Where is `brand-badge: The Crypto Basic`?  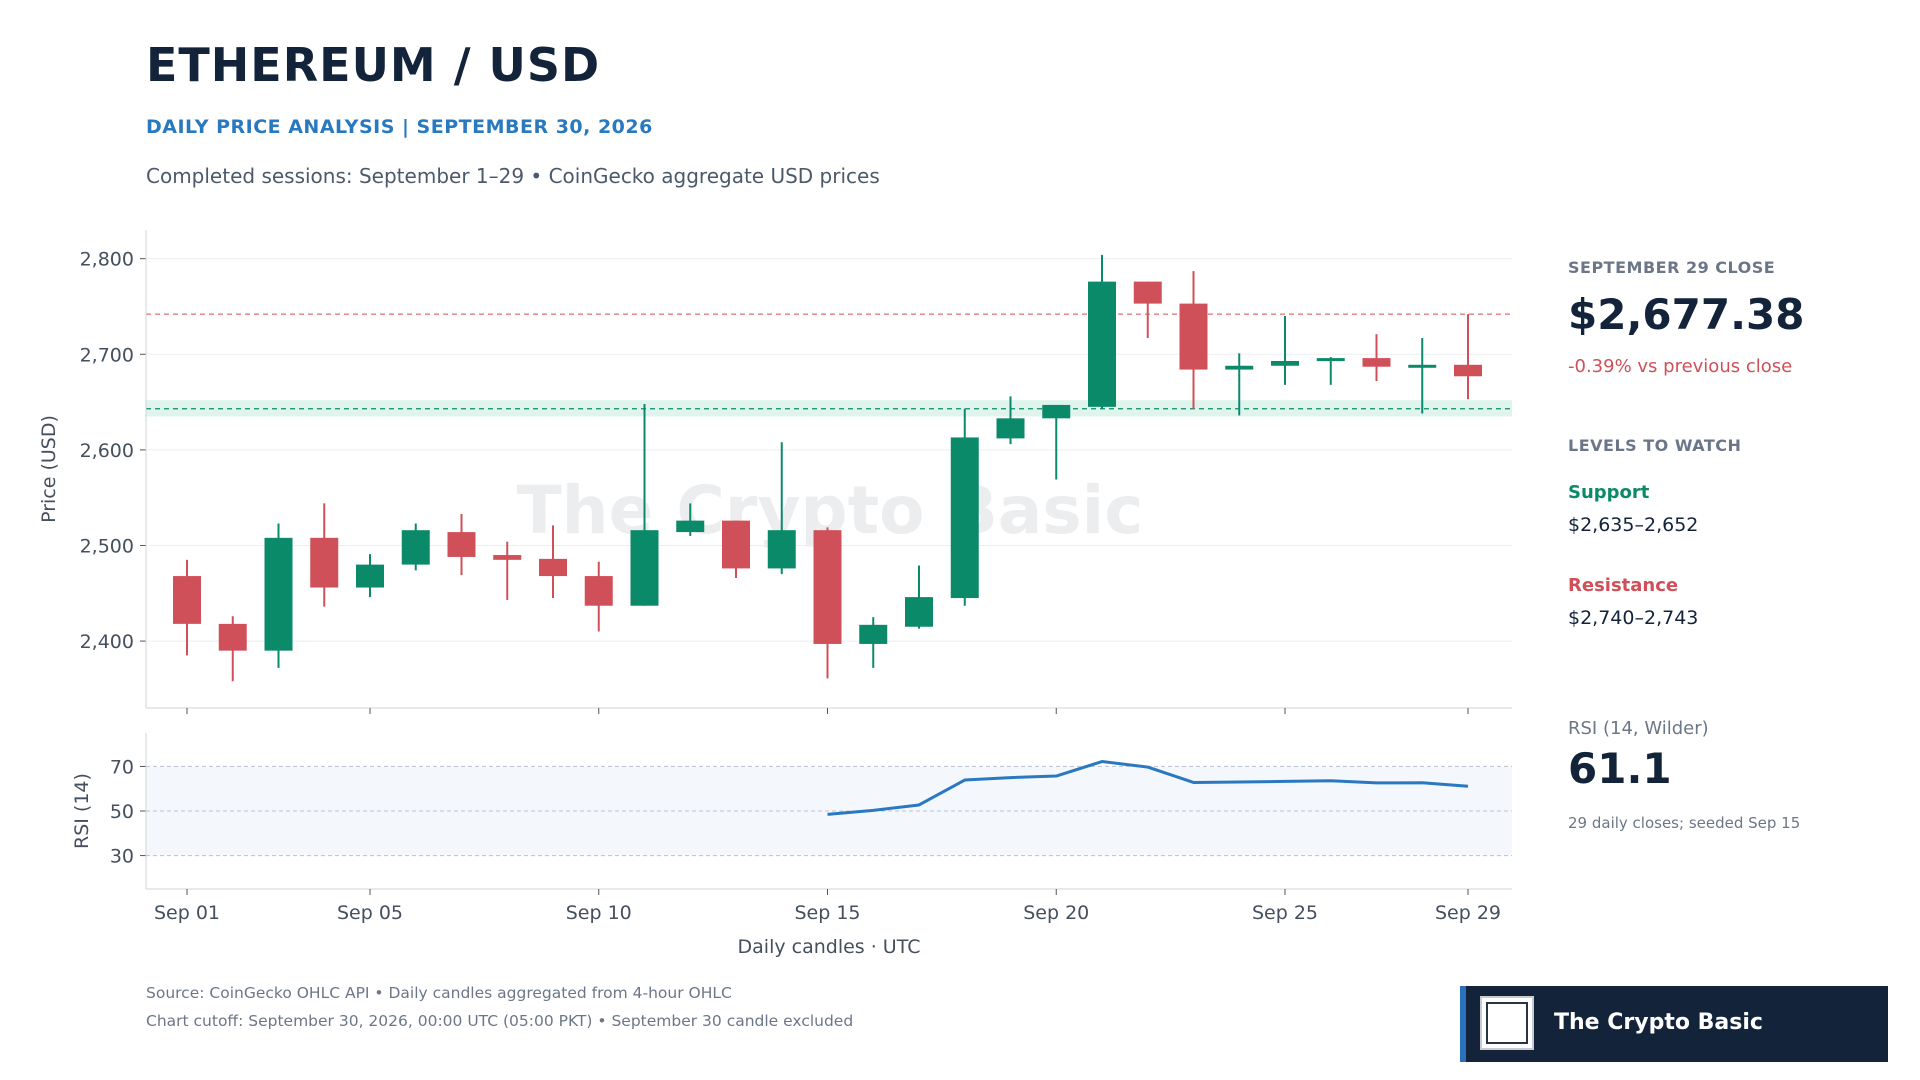 brand-badge: The Crypto Basic is located at coordinates (1674, 1024).